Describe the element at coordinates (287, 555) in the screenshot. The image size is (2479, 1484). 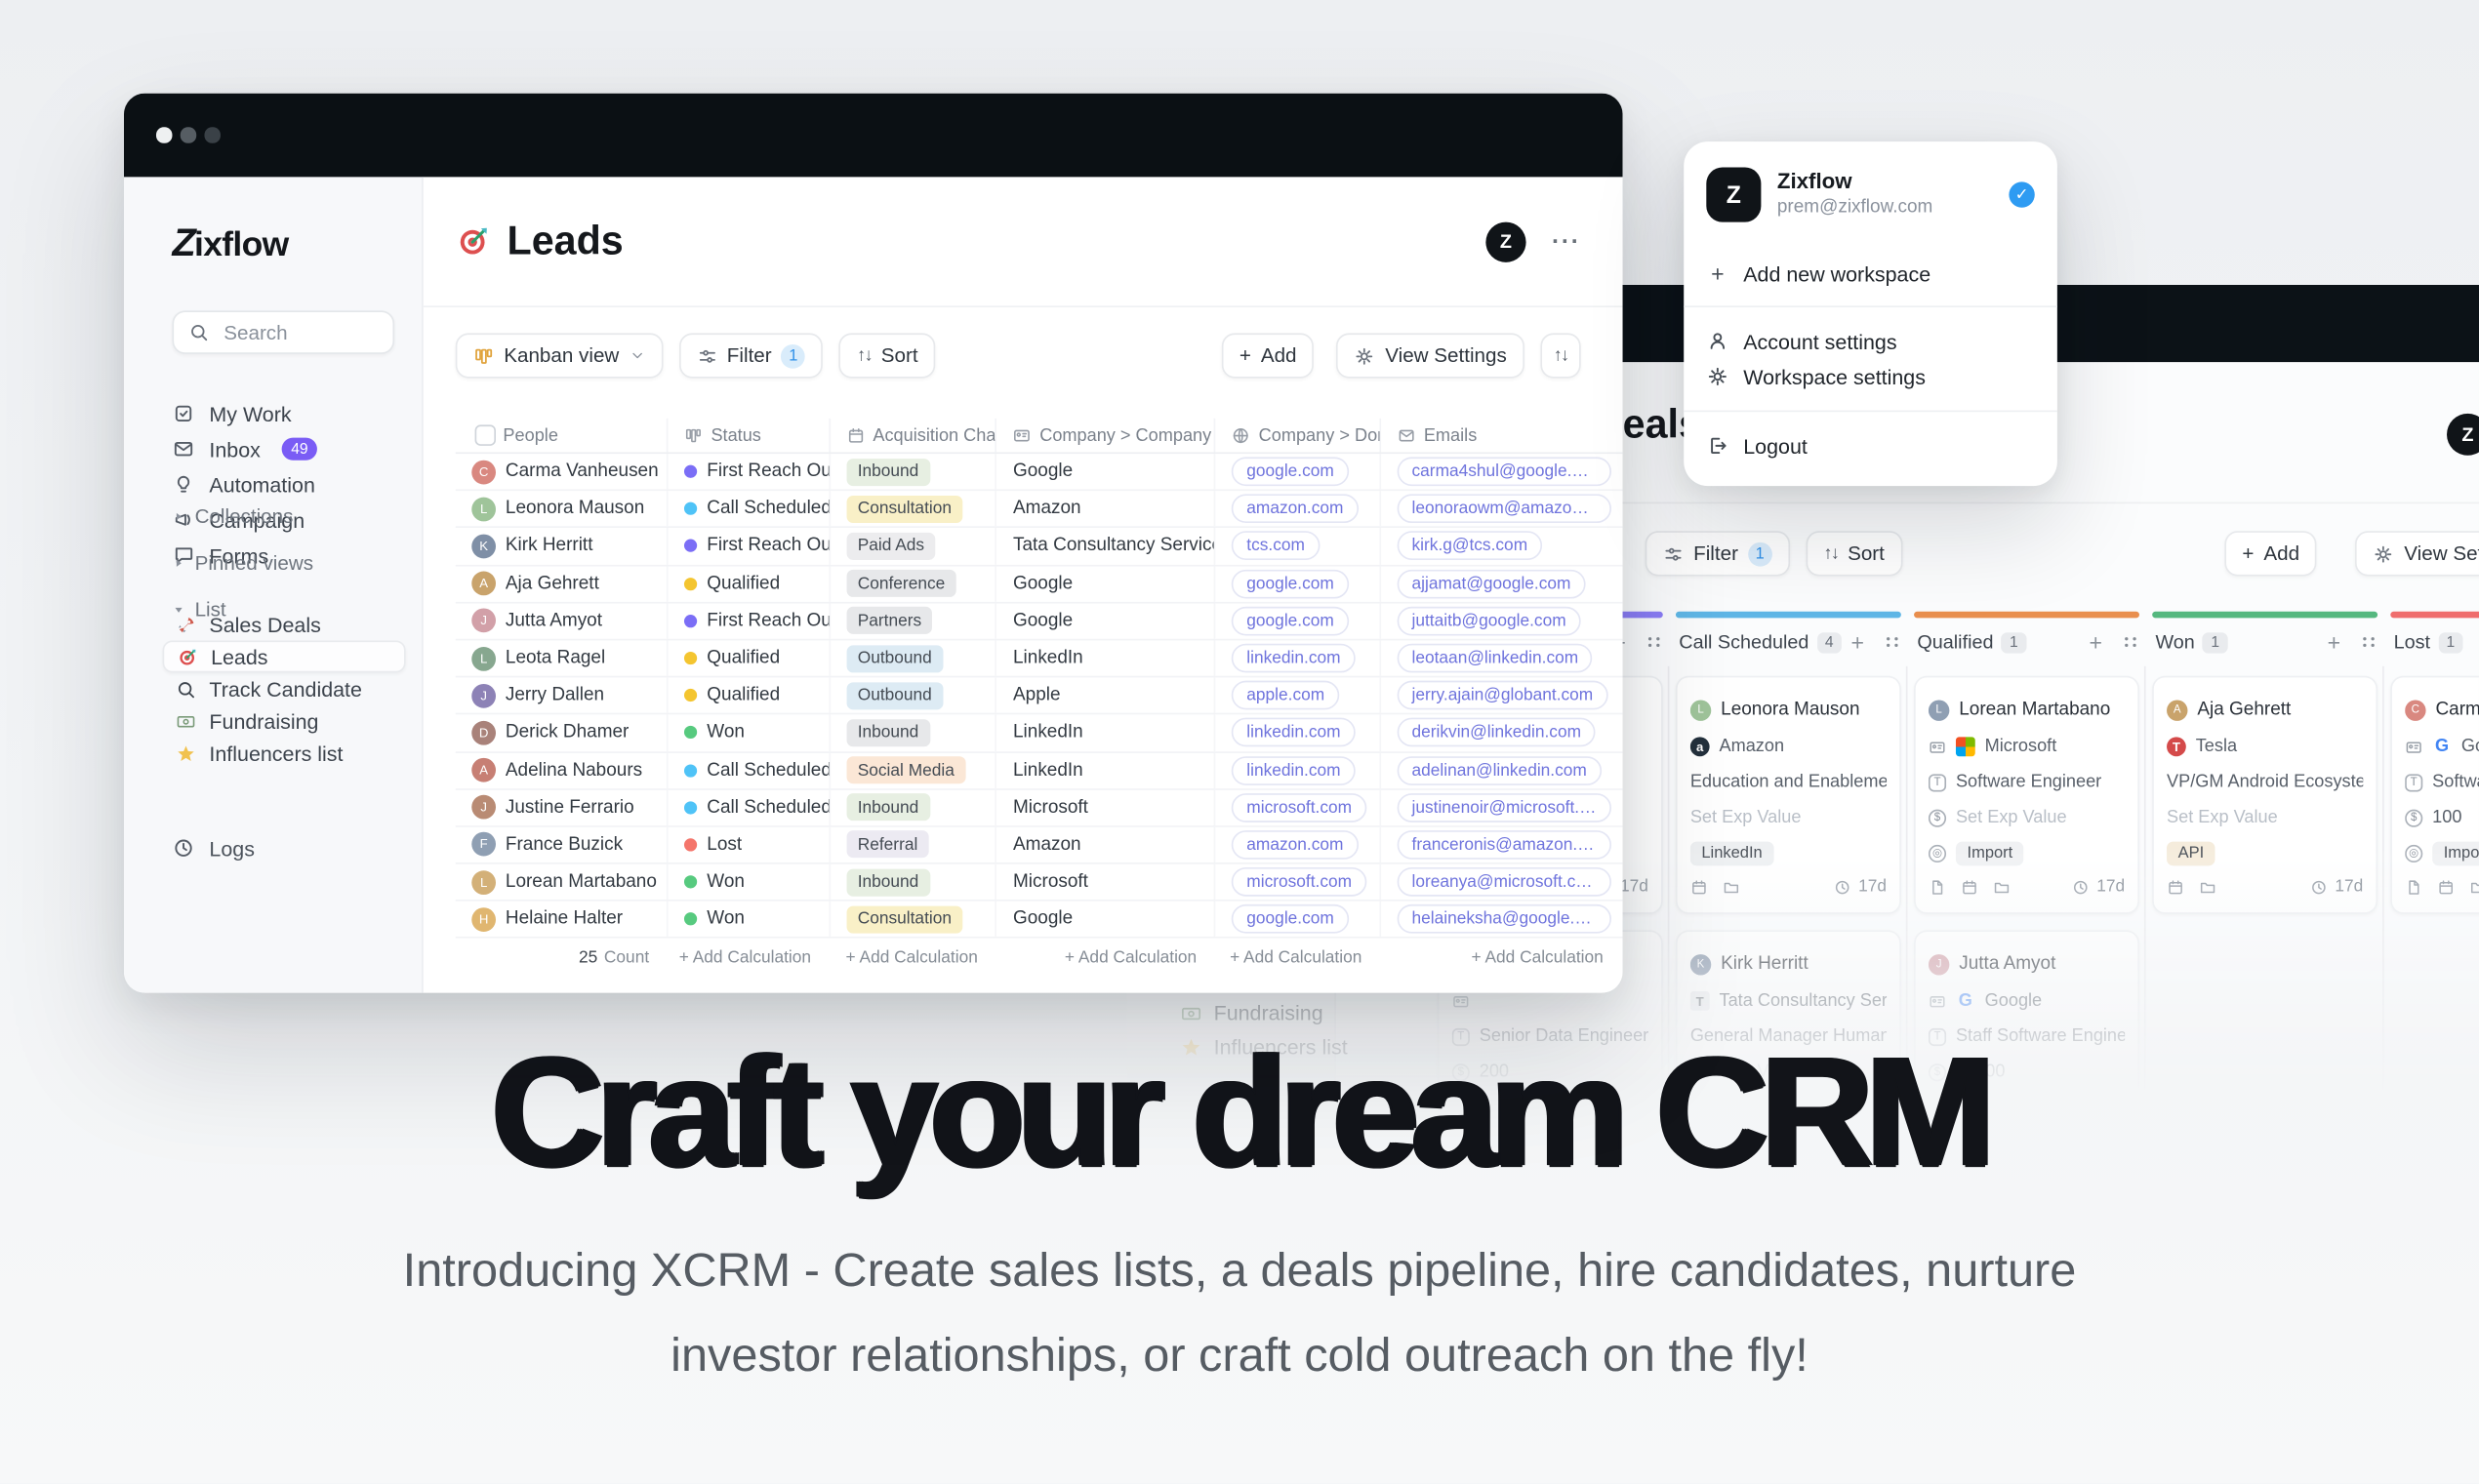
I see `sidebar-item-forms: Forms` at that location.